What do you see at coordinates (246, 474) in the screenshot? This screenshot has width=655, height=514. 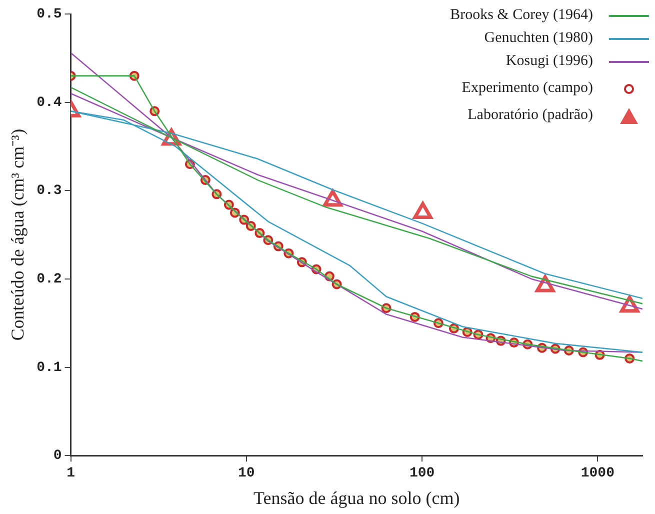 I see `x-tick-label: 10` at bounding box center [246, 474].